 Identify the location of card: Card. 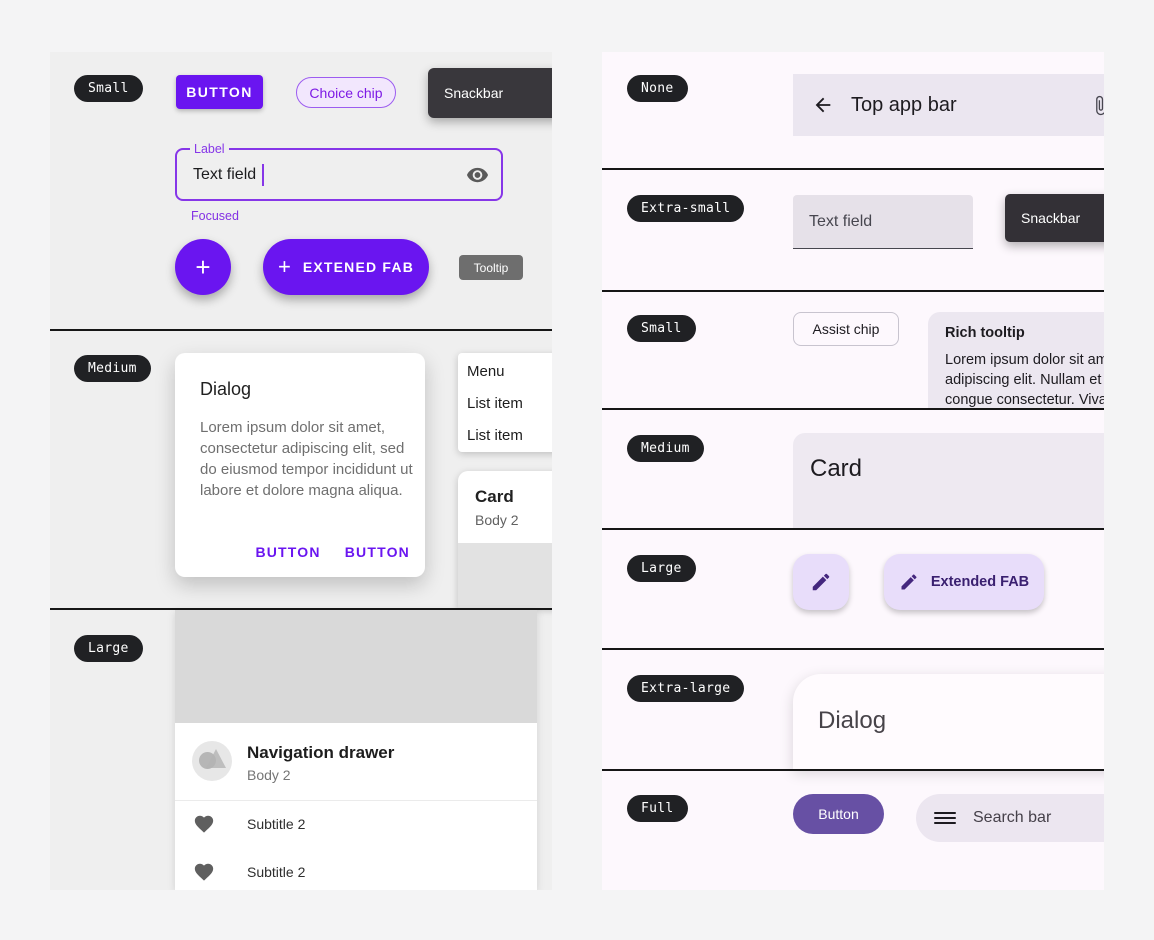
(948, 480).